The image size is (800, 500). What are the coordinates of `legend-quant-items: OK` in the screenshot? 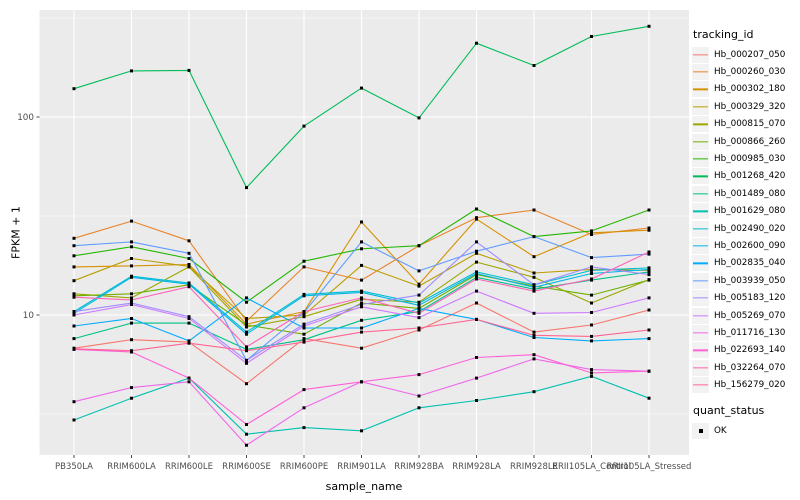 It's located at (746, 430).